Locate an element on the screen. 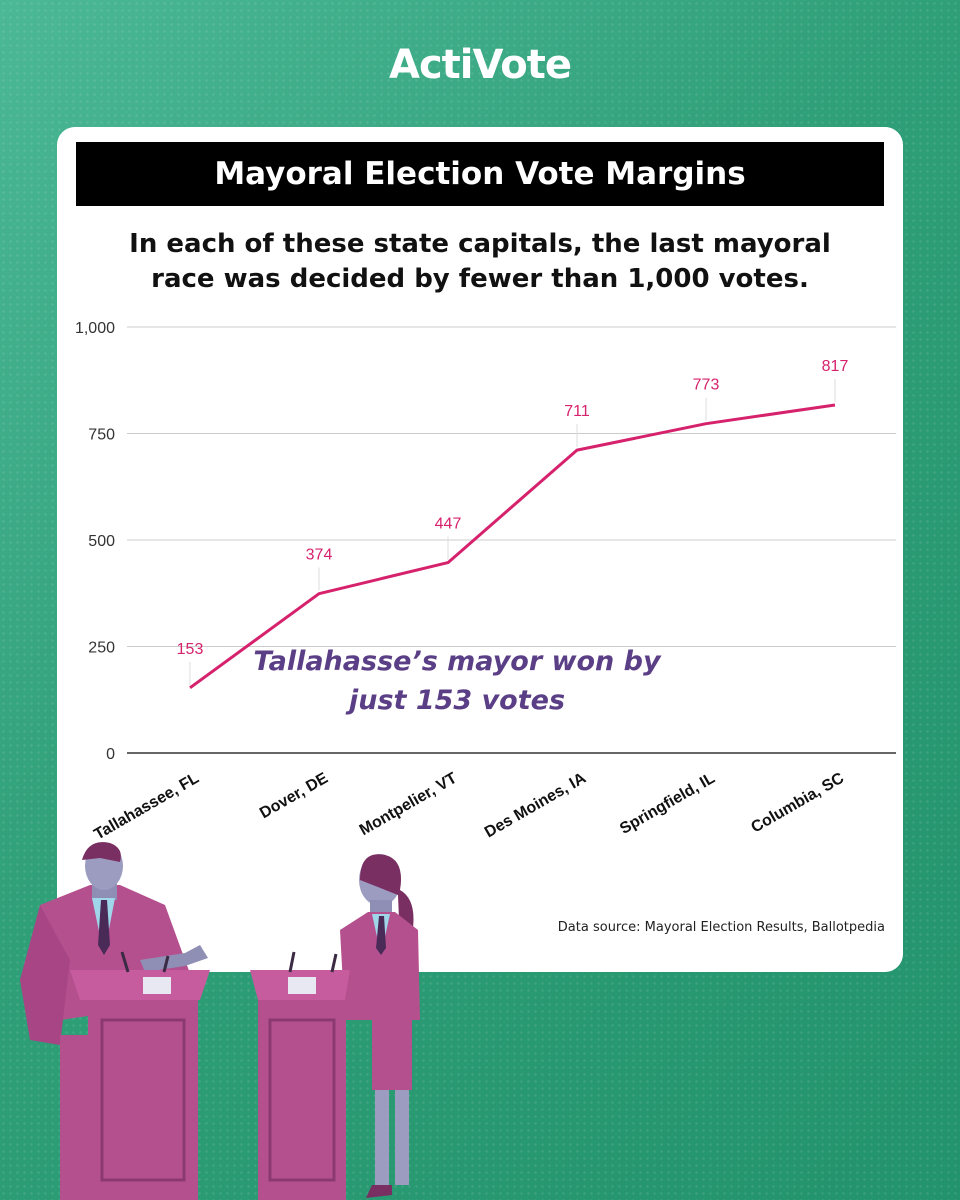  logo-text: ActiVote is located at coordinates (480, 65).